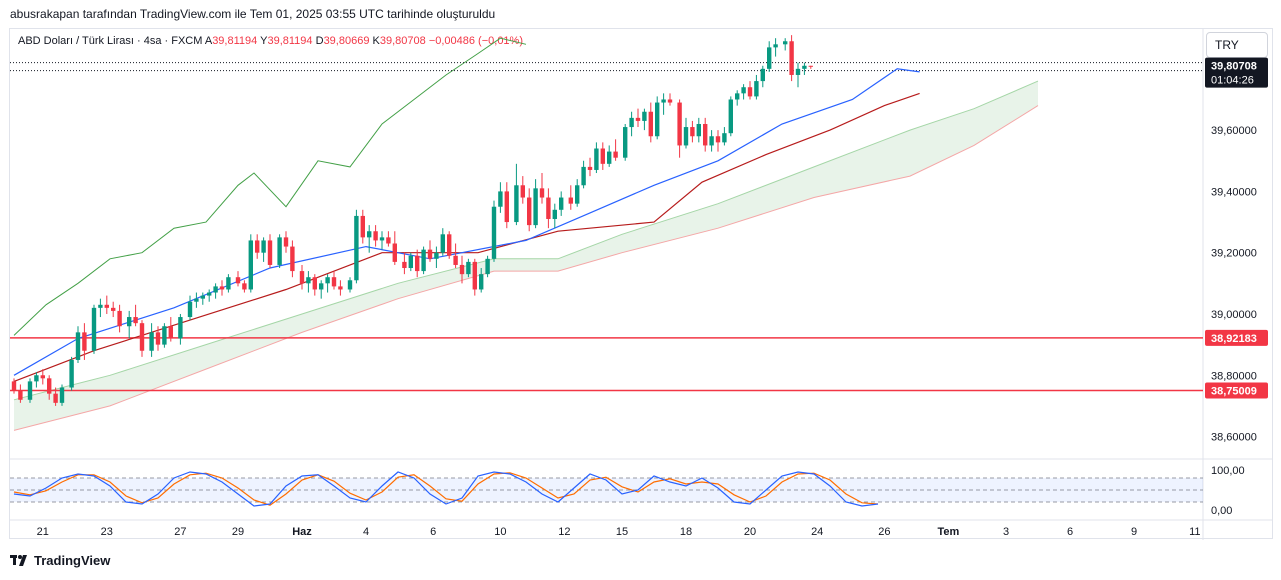 This screenshot has height=580, width=1281. What do you see at coordinates (433, 532) in the screenshot?
I see `time-tick-label: 6` at bounding box center [433, 532].